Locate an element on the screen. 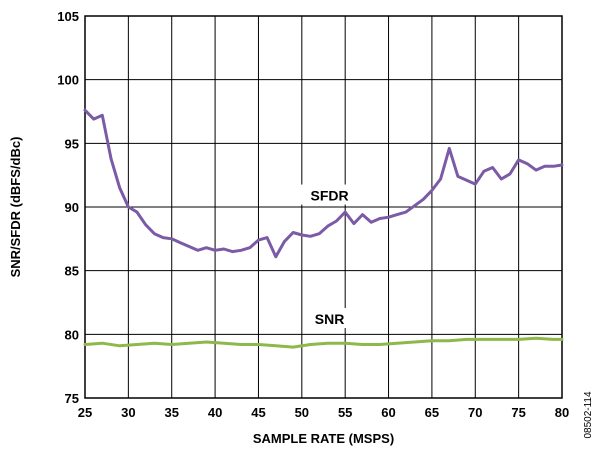  x-axis-label: SAMPLE RATE (MSPS) is located at coordinates (323, 438).